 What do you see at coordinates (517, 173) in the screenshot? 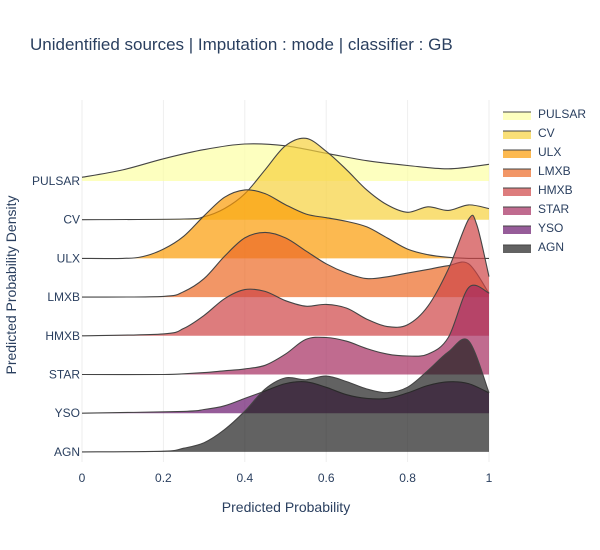
I see `legend-swatch-lmxb` at bounding box center [517, 173].